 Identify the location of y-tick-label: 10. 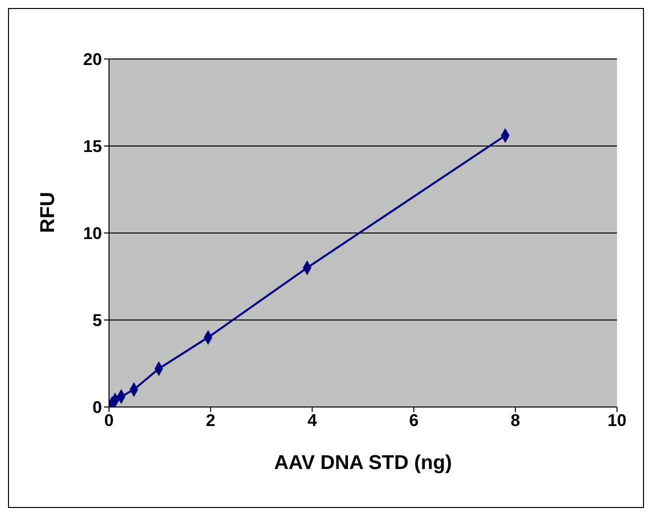
(92, 234).